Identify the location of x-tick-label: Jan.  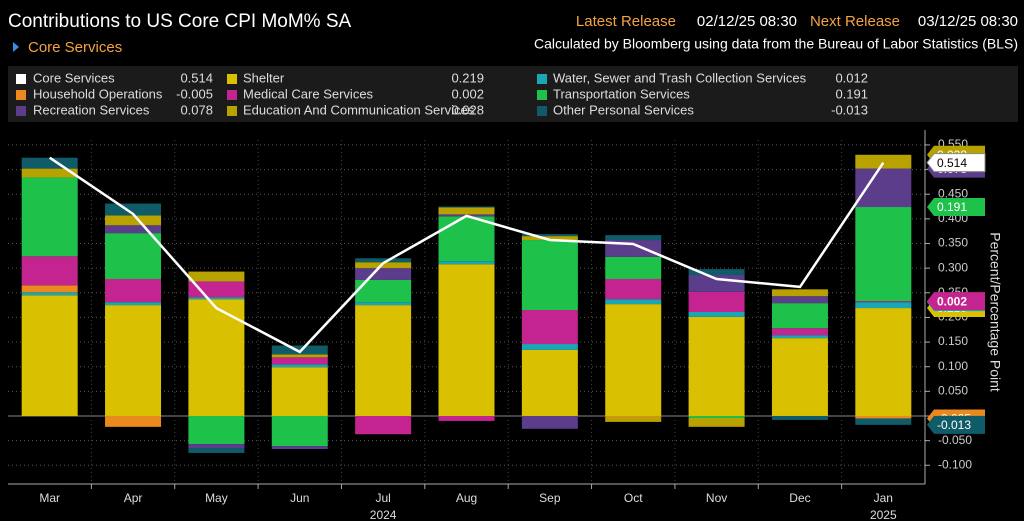
(883, 498).